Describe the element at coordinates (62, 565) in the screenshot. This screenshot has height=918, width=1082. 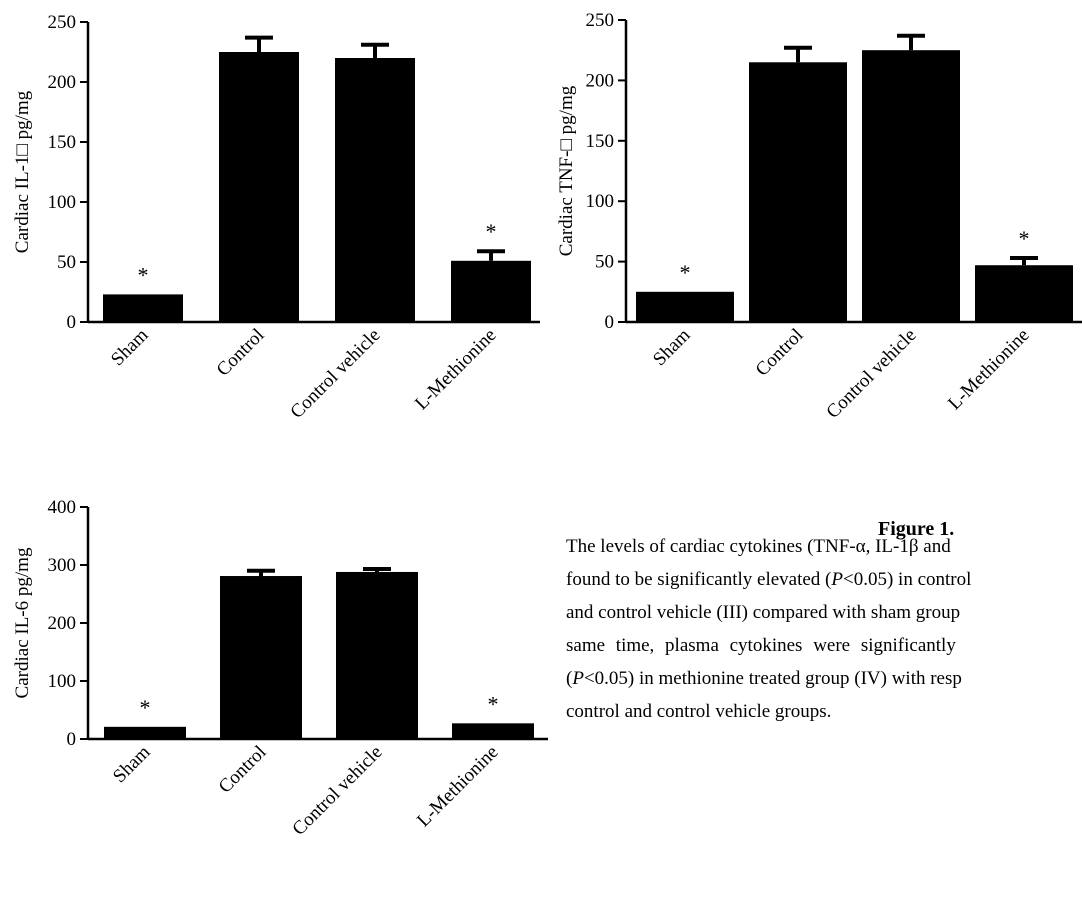
I see `y-tick-label: 300` at that location.